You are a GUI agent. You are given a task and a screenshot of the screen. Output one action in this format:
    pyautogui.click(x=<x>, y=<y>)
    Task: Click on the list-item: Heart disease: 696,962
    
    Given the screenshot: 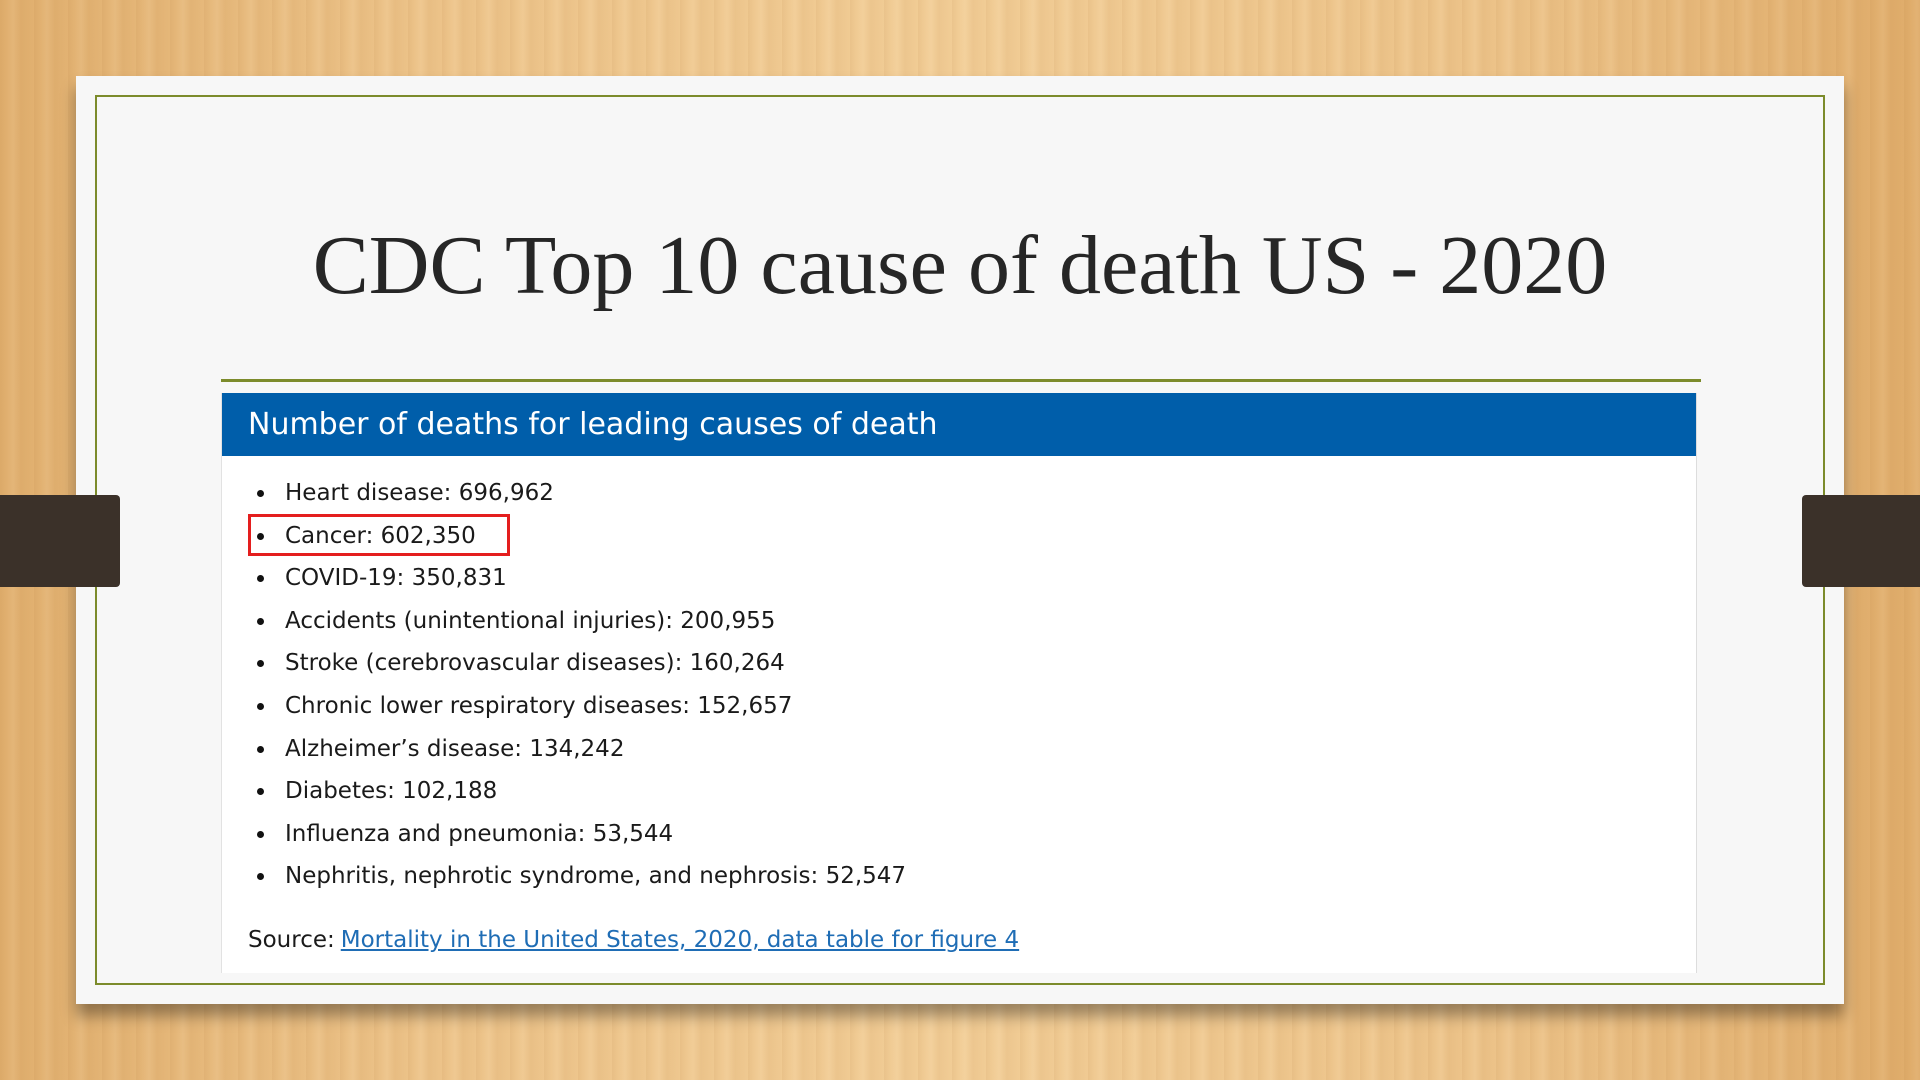 What is the action you would take?
    pyautogui.click(x=564, y=493)
    